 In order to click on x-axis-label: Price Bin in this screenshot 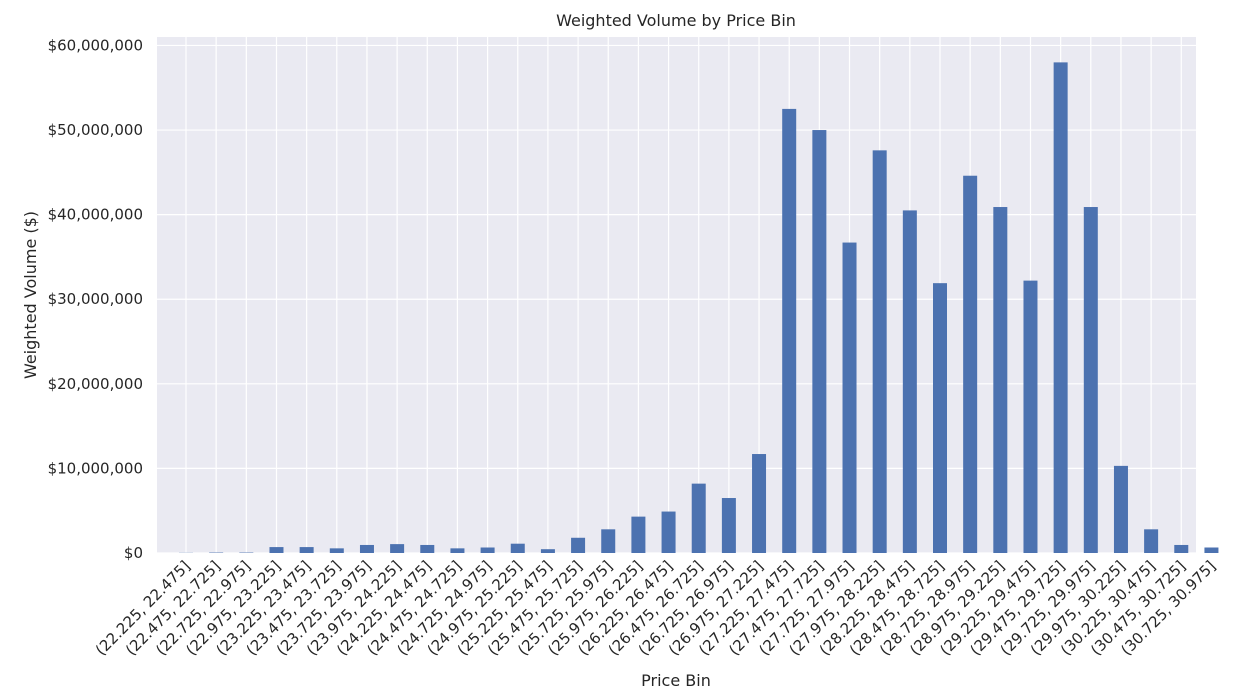, I will do `click(676, 680)`.